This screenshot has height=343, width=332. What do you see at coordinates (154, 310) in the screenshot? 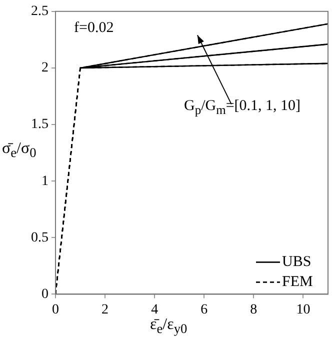
I see `x-tick-label: 4` at bounding box center [154, 310].